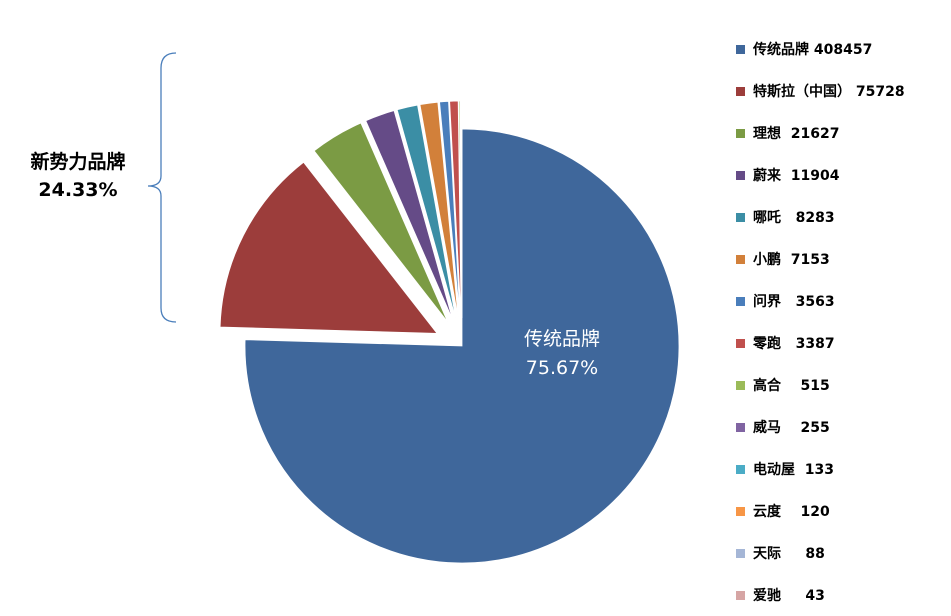 This screenshot has width=951, height=616. I want to click on legend-item: 天际 88, so click(820, 553).